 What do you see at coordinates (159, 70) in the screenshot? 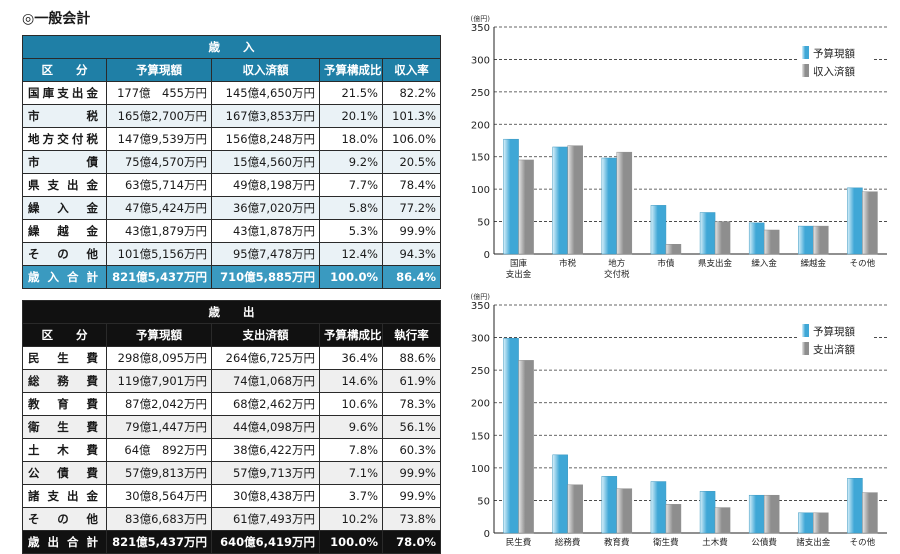
I see `revenue-column-header: 予算現額` at bounding box center [159, 70].